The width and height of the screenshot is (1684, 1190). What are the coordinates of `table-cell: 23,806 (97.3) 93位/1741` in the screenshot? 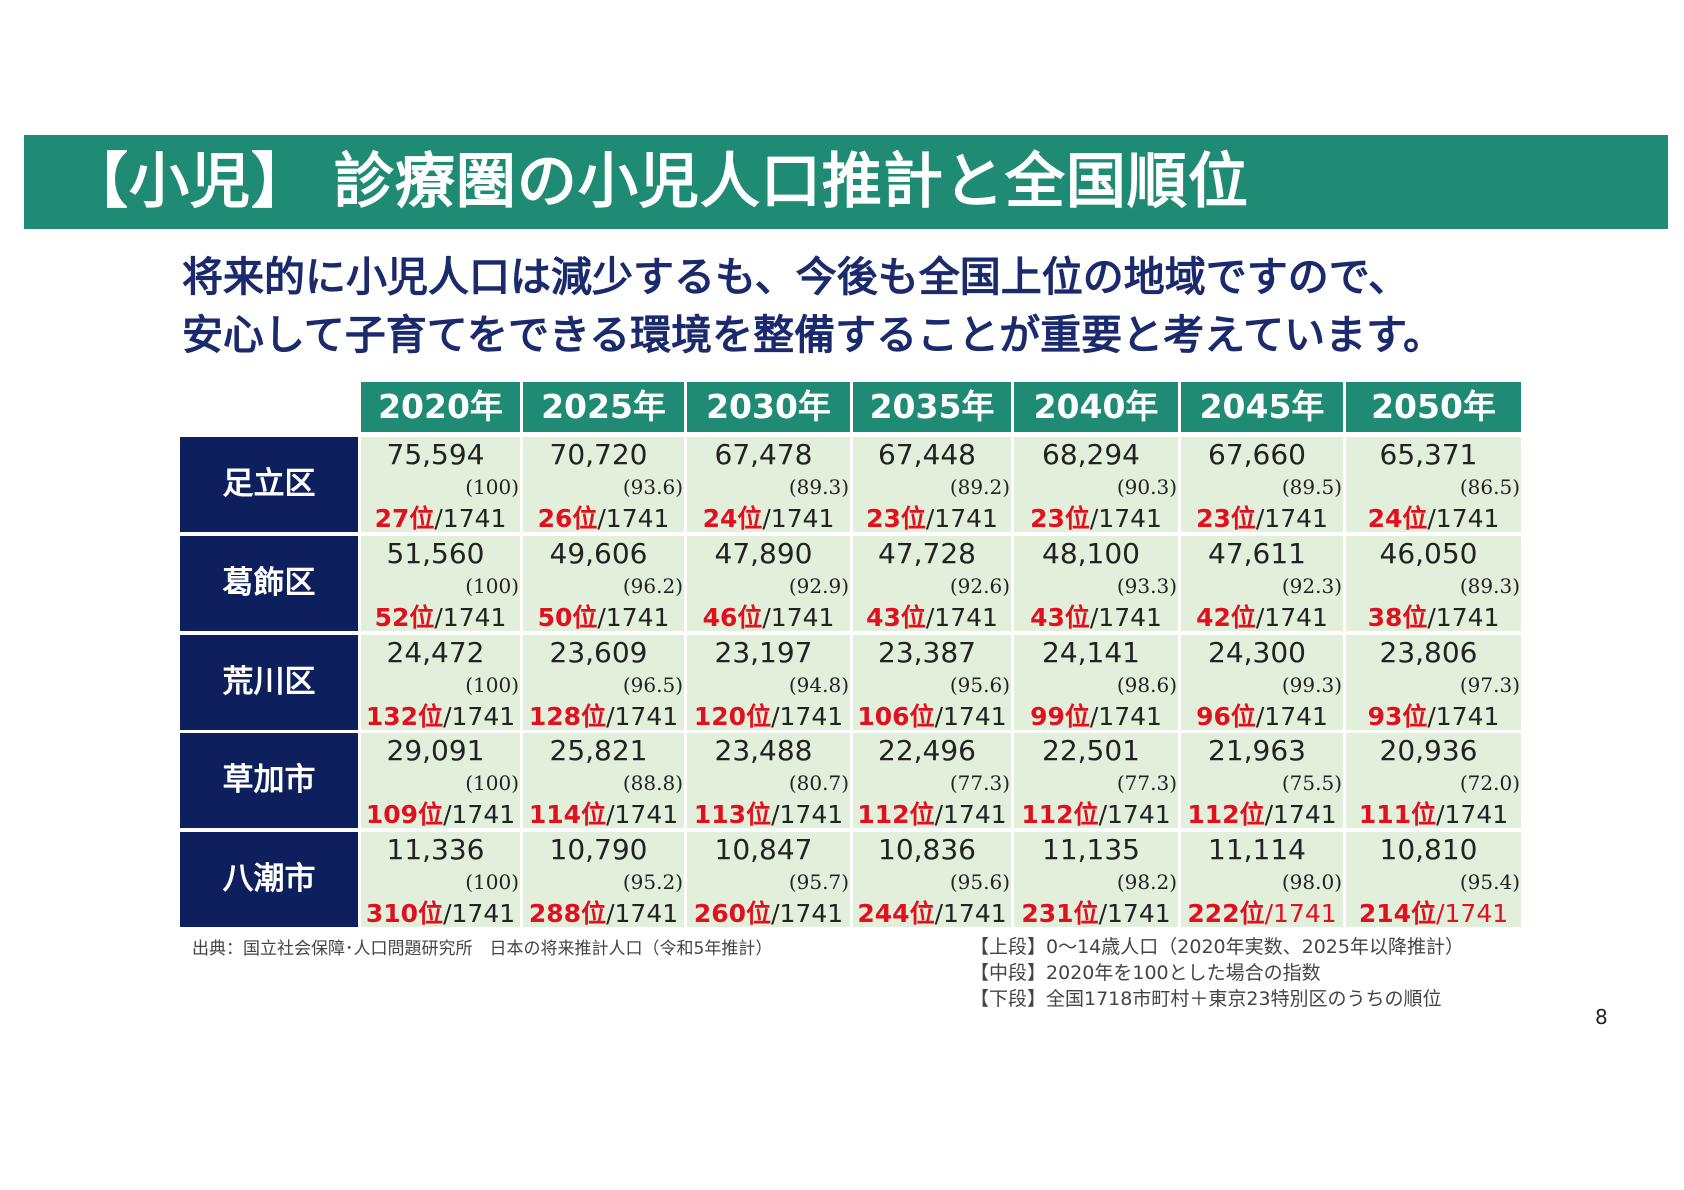 It's located at (1433, 683).